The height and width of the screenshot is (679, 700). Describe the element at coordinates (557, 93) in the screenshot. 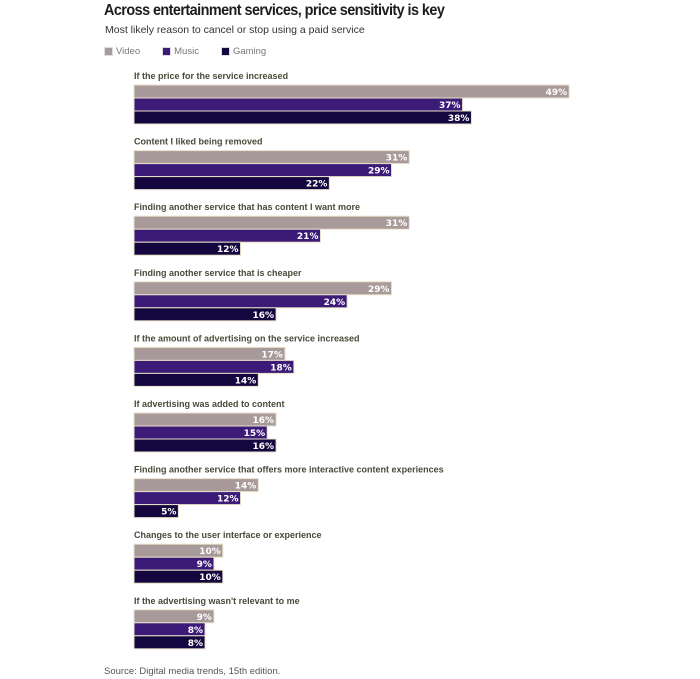

I see `data-label: 49%` at that location.